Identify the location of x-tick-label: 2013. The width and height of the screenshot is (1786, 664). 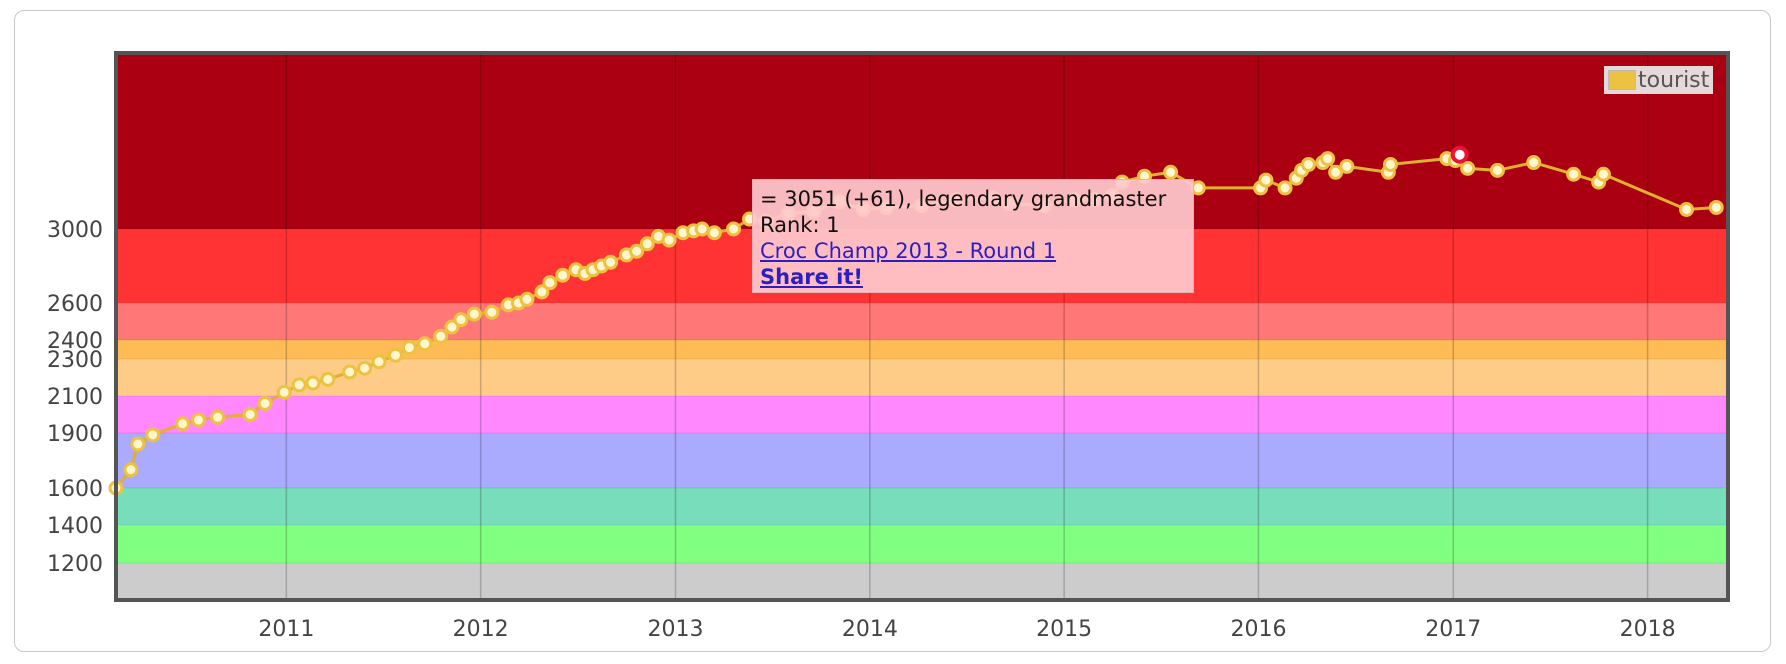
(676, 629).